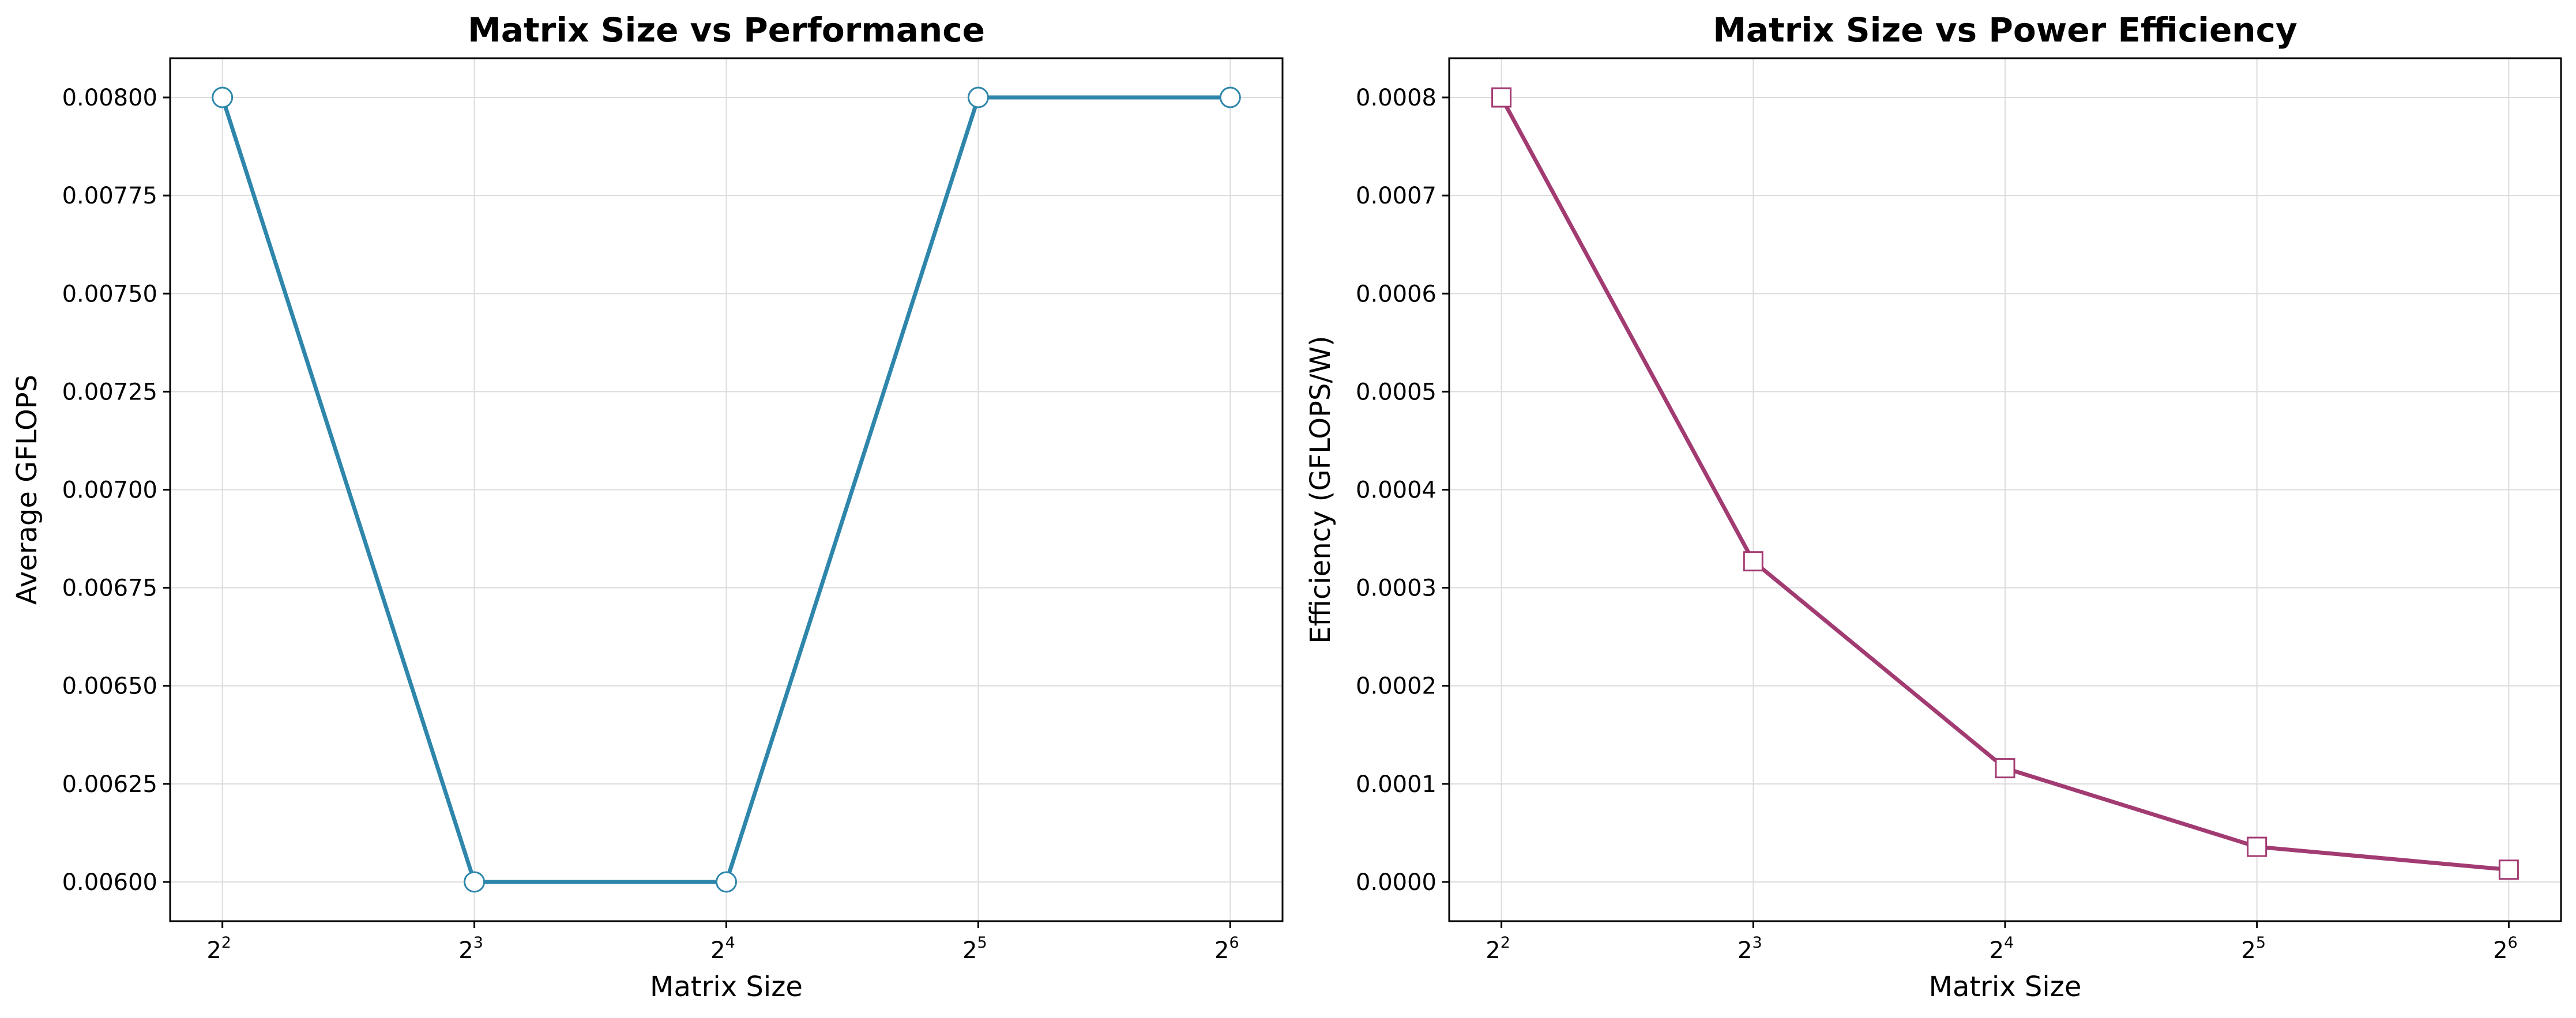  I want to click on chart-title: Matrix Size vs Performance, so click(726, 30).